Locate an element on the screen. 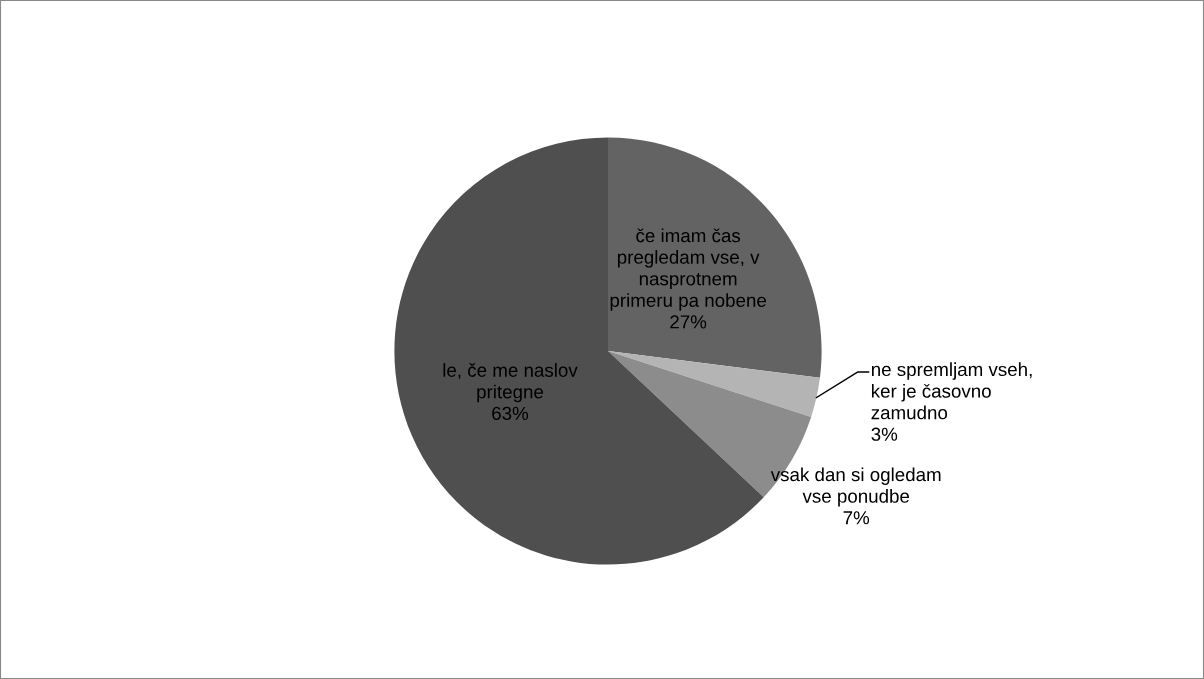 Image resolution: width=1204 pixels, height=679 pixels. data-label: 27% is located at coordinates (688, 322).